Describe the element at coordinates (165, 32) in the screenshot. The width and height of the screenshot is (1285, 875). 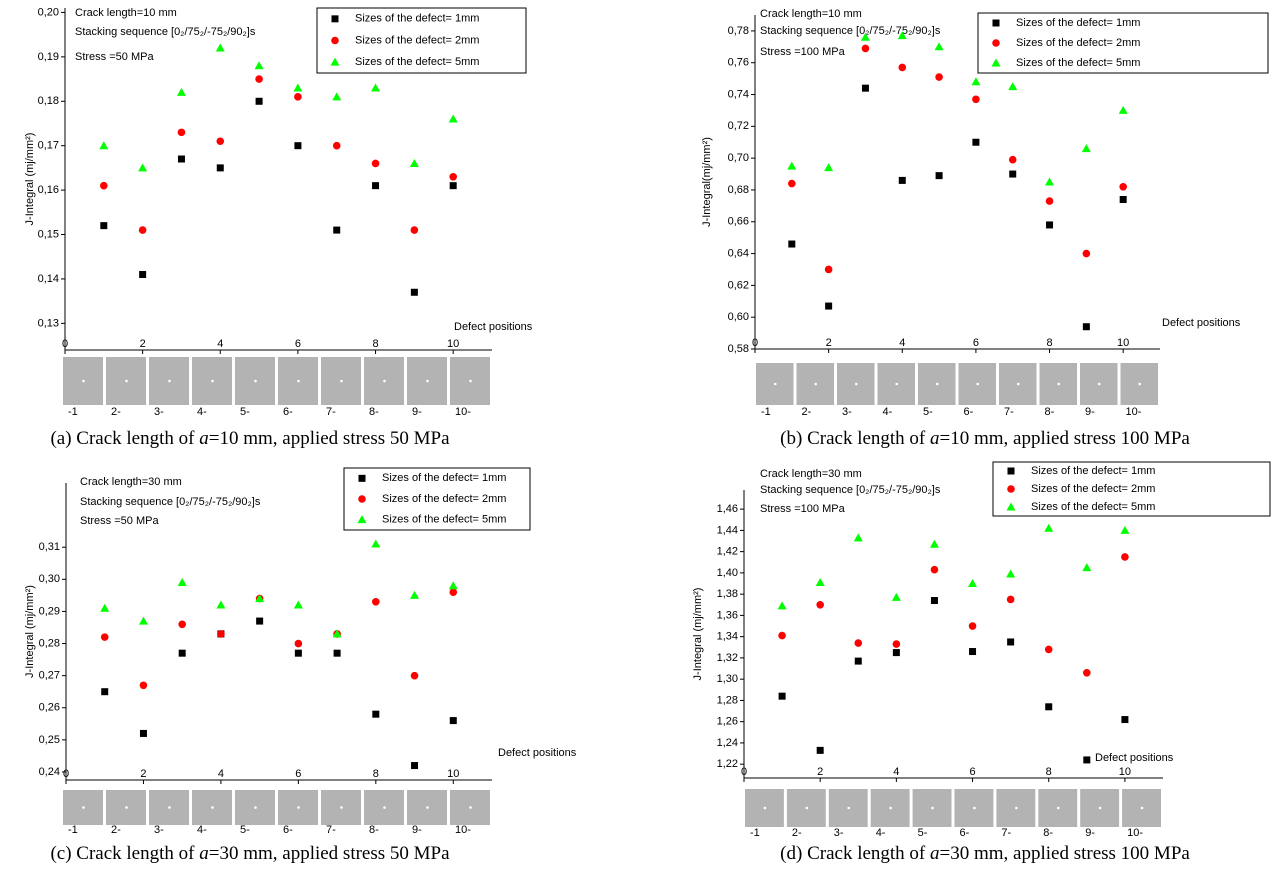
I see `note: Stacking sequence [0₂/75₂/-75₂/90₂]s` at that location.